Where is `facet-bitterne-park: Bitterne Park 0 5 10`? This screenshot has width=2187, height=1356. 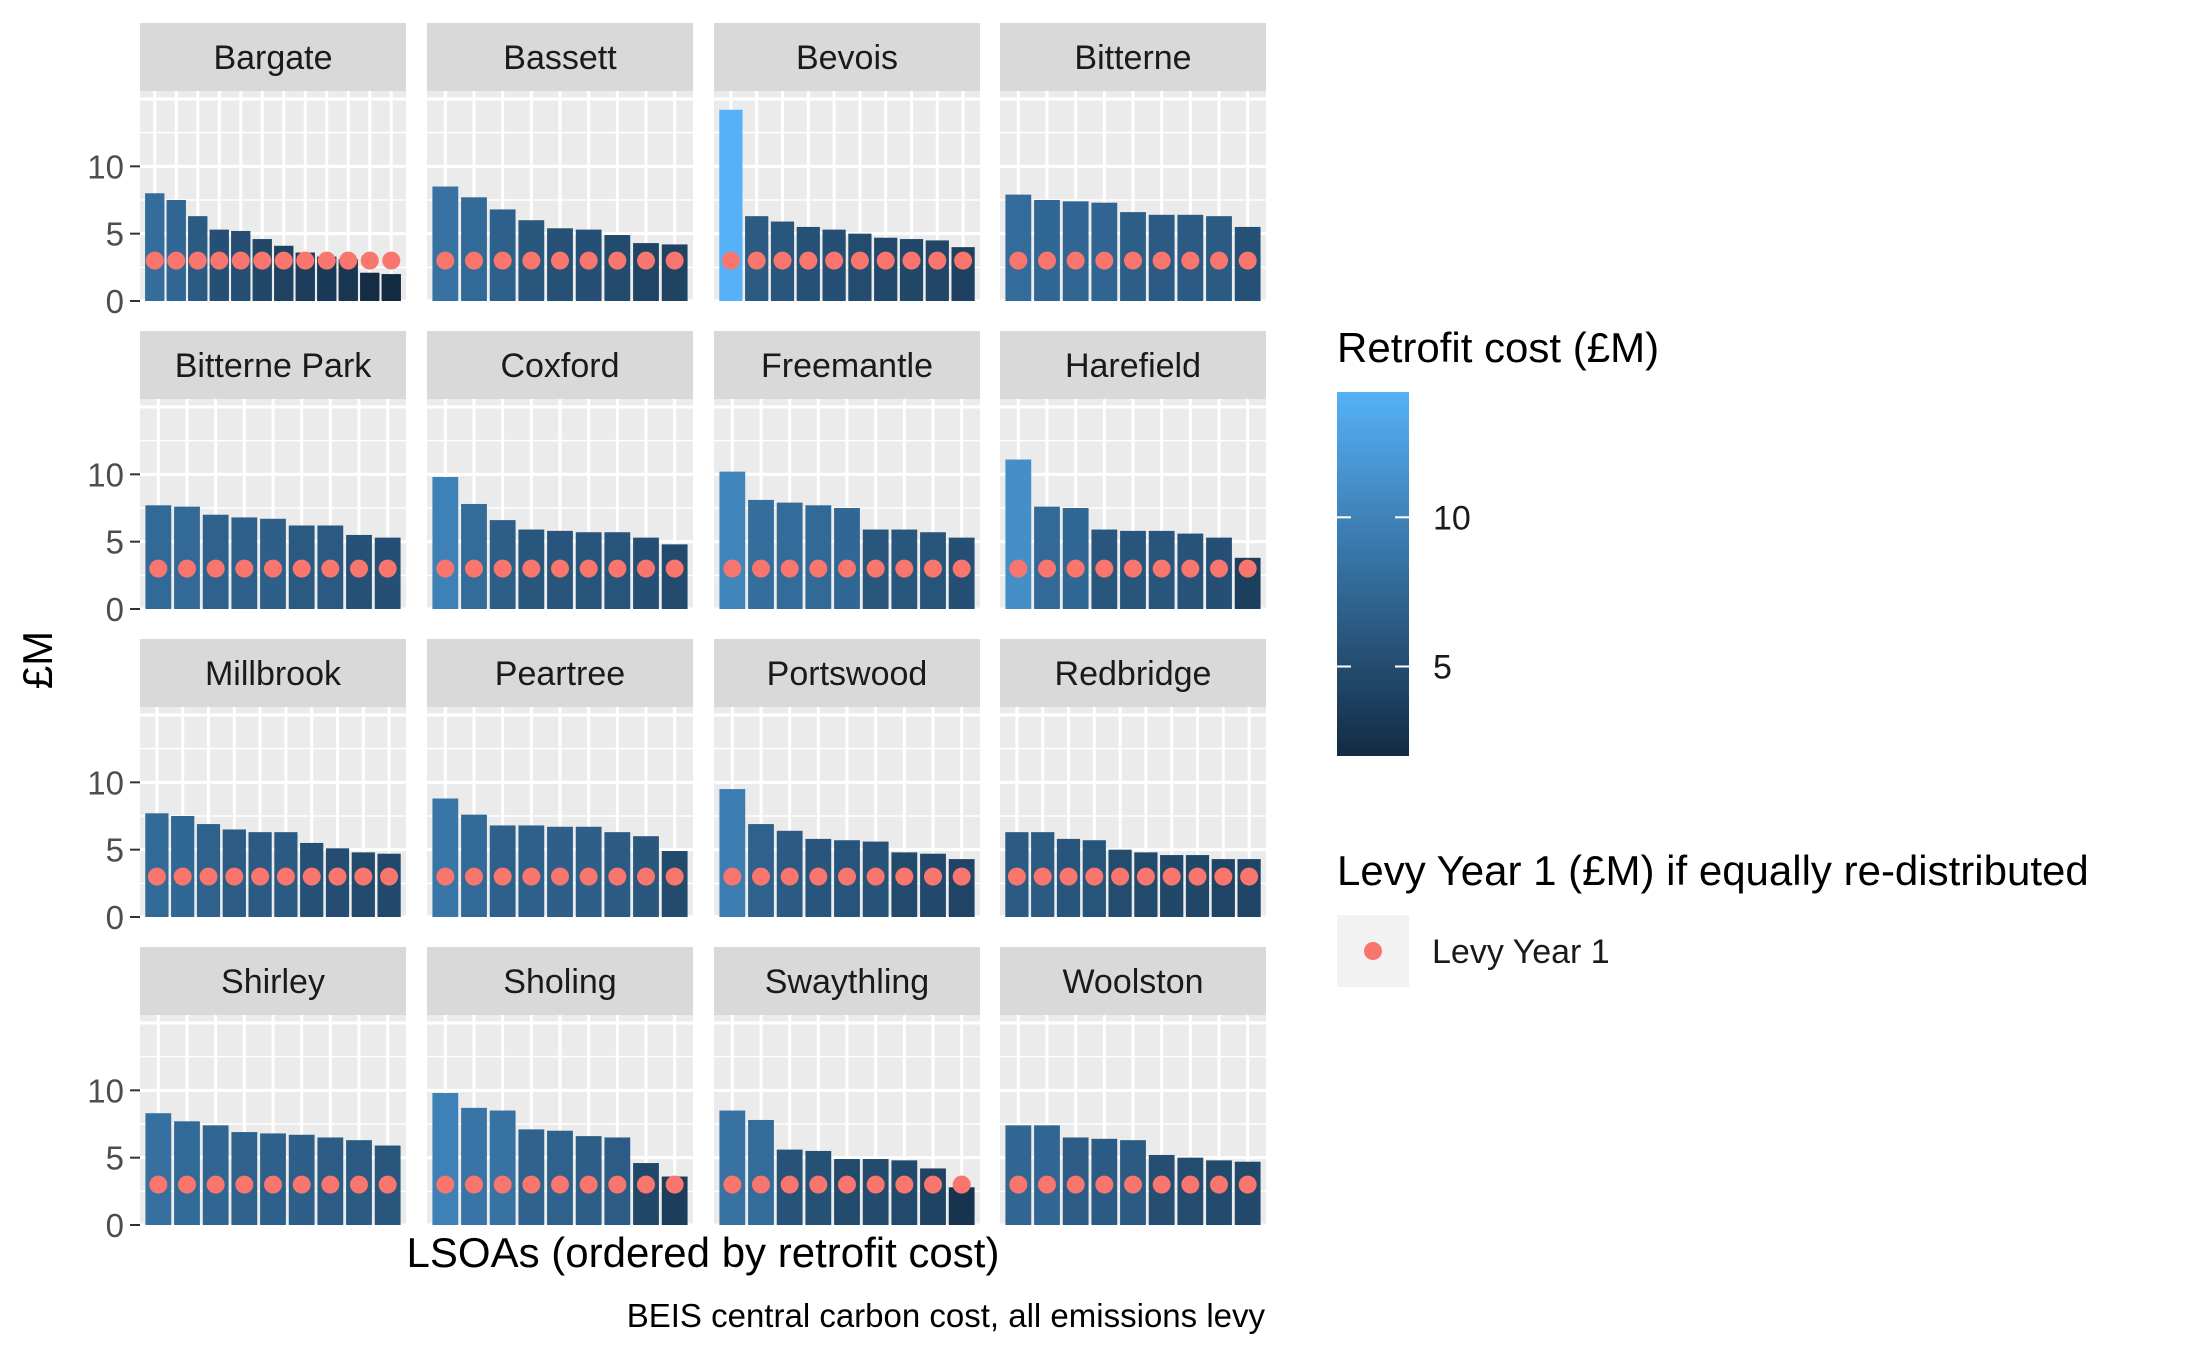
facet-bitterne-park: Bitterne Park 0 5 10 is located at coordinates (246, 479).